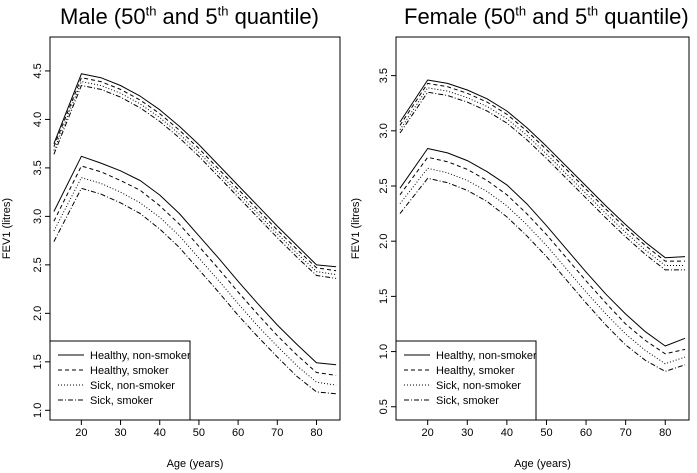  What do you see at coordinates (38, 70) in the screenshot?
I see `y-tick-label: 4.5` at bounding box center [38, 70].